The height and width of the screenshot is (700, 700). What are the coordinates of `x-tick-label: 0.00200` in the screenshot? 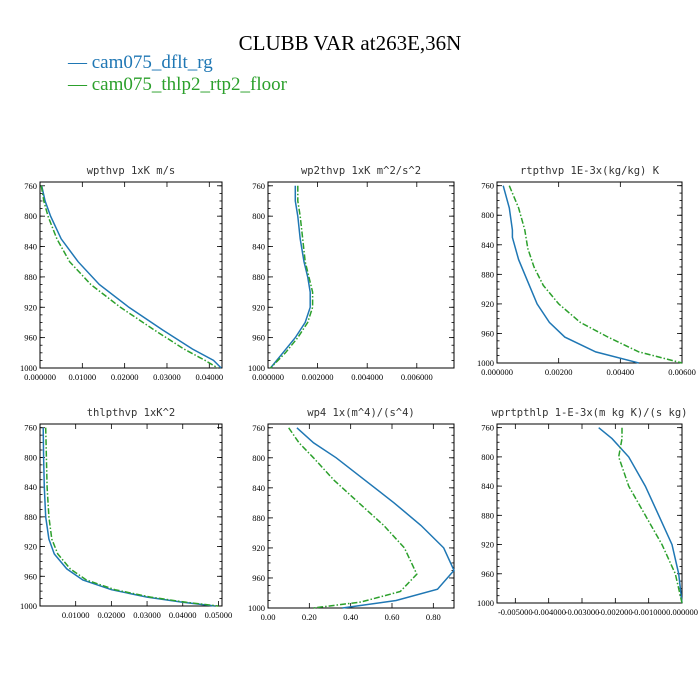 It's located at (559, 372).